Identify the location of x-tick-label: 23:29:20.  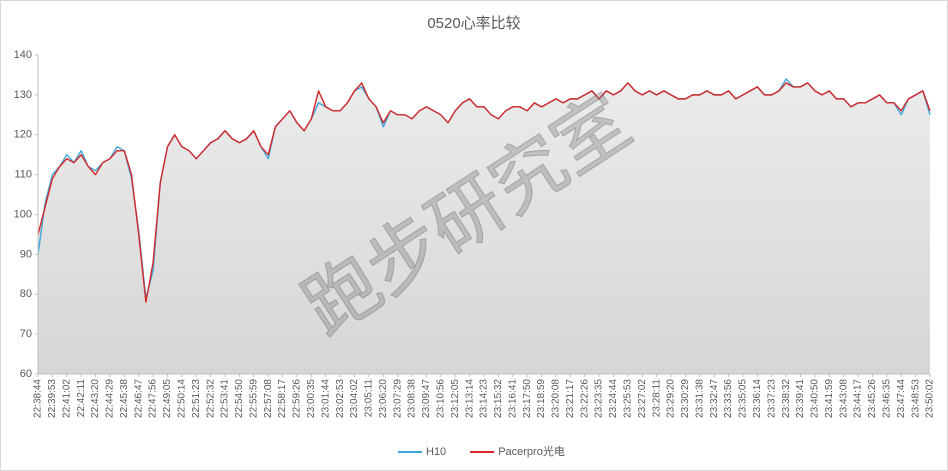
(671, 398).